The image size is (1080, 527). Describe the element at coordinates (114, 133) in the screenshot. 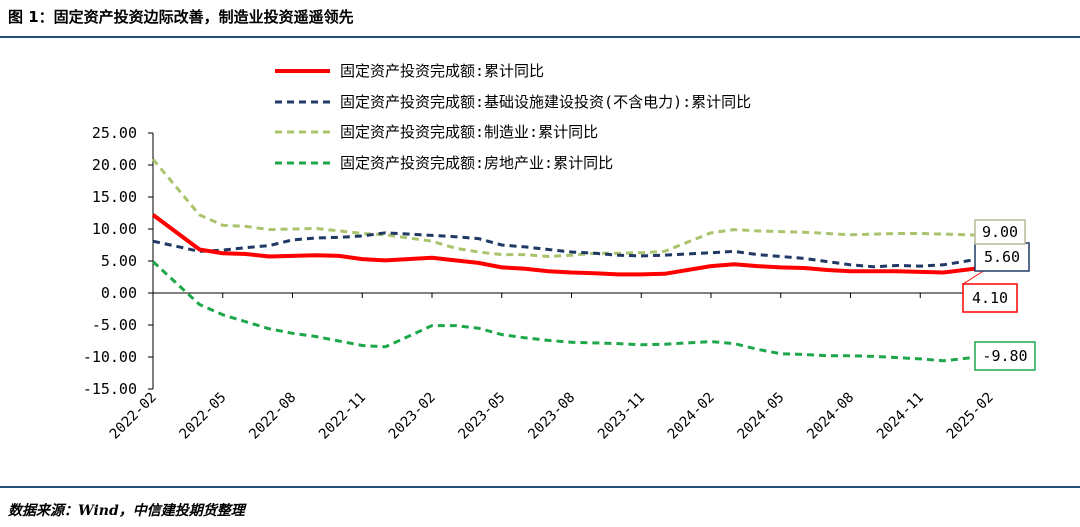

I see `y-tick-label: 25.00` at that location.